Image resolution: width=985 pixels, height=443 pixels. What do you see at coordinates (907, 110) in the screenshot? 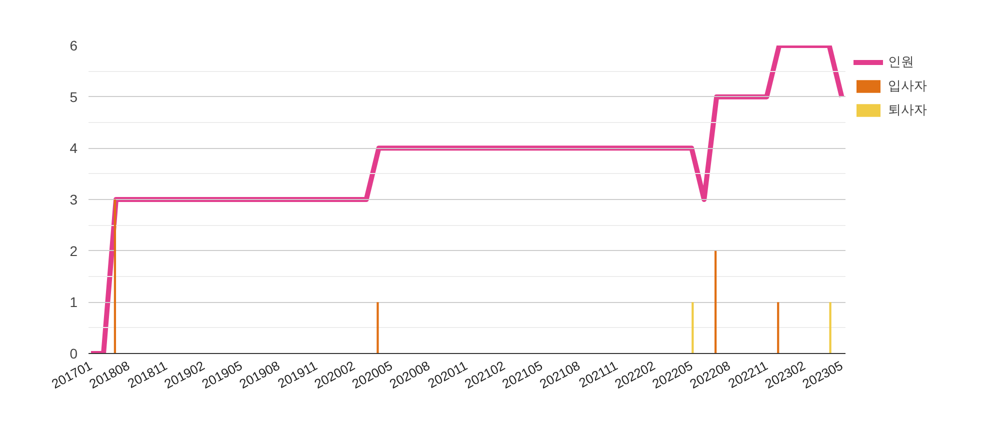
I see `legend-label: 퇴사자` at bounding box center [907, 110].